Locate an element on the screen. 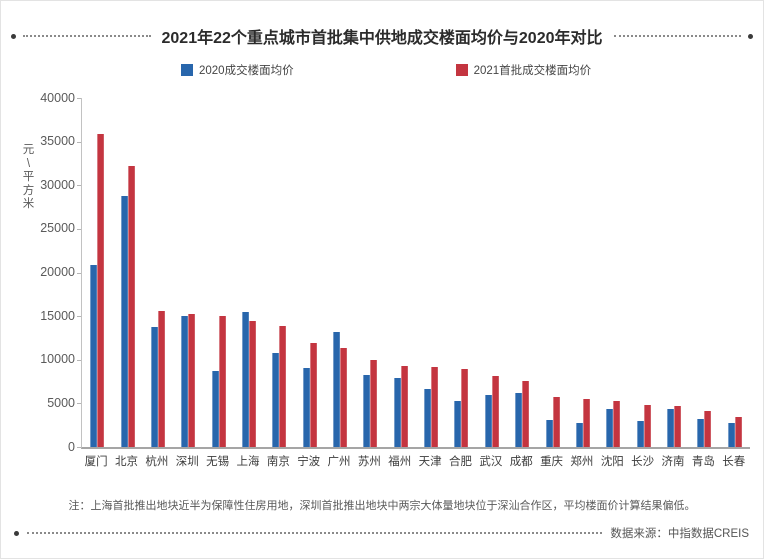  source-rule-dot is located at coordinates (16, 533).